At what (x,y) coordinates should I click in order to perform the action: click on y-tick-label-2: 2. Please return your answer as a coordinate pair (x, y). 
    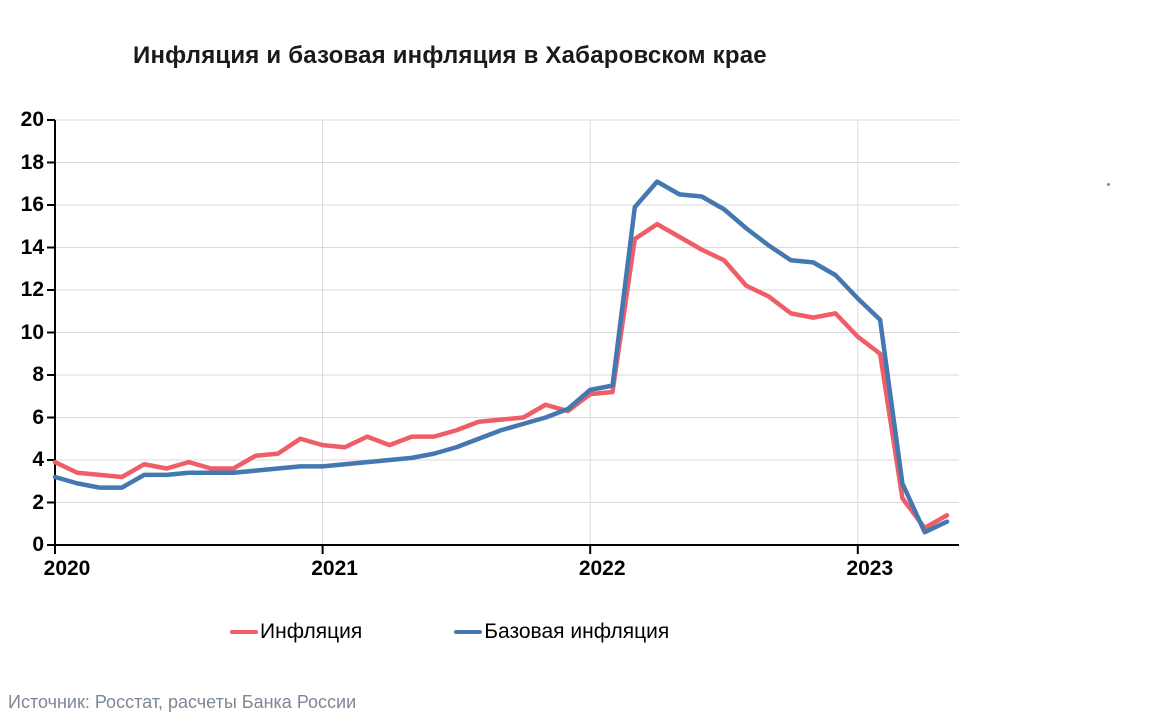
    Looking at the image, I should click on (38, 502).